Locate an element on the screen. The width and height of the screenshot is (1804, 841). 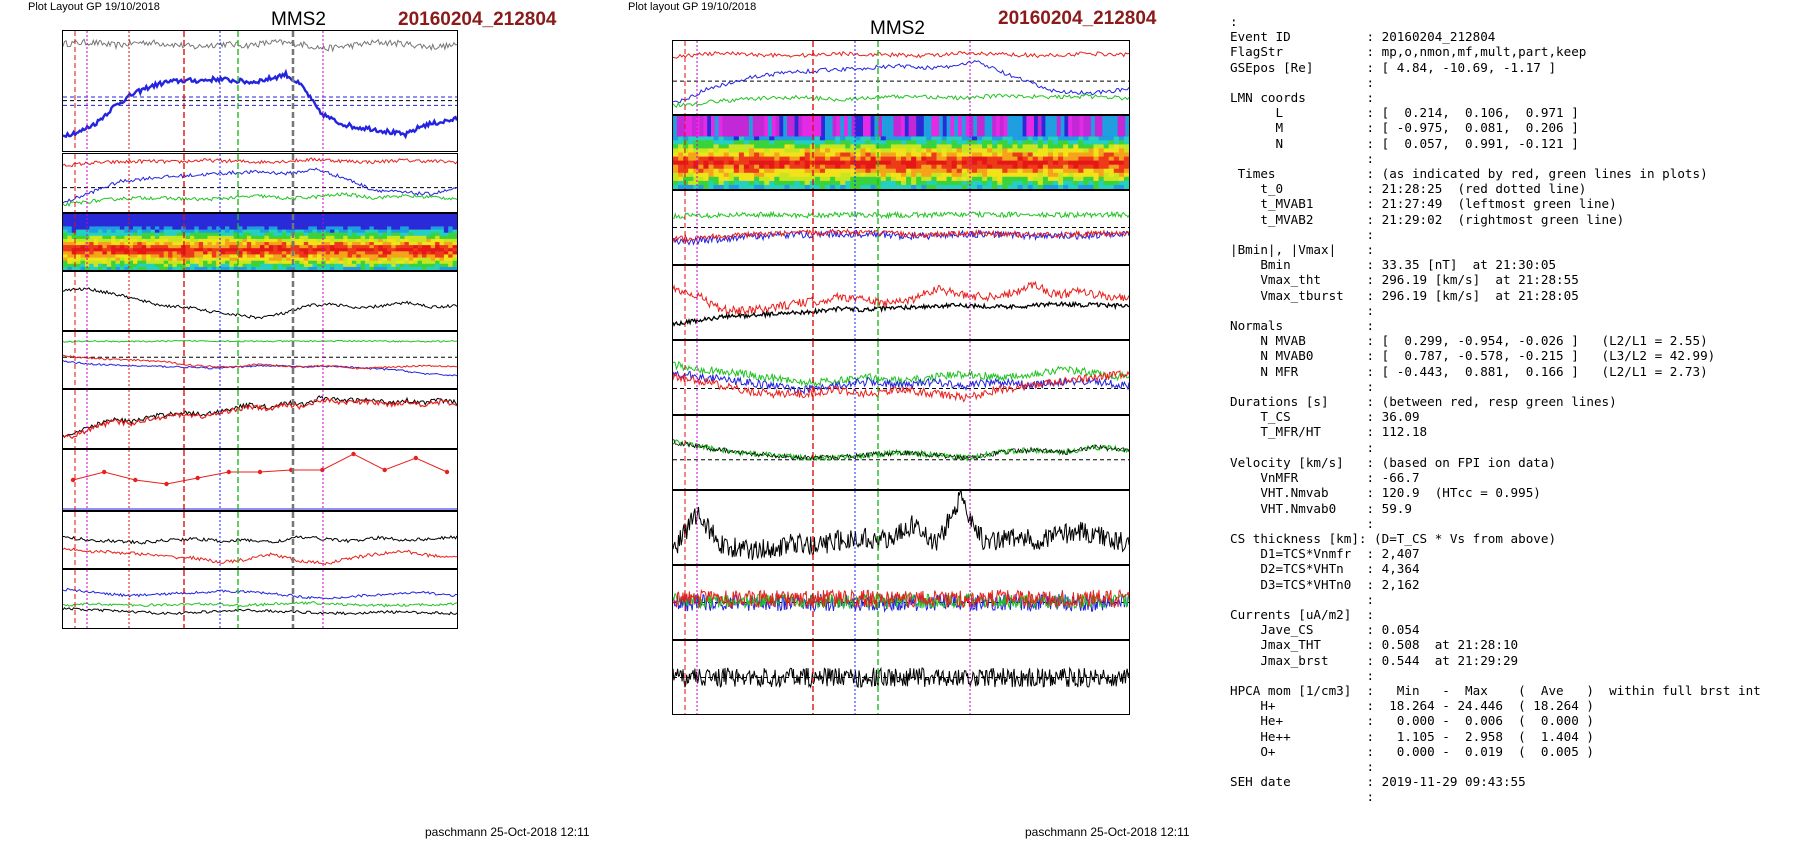
summary-line: Currents [uA/m2] : is located at coordinates (1302, 614).